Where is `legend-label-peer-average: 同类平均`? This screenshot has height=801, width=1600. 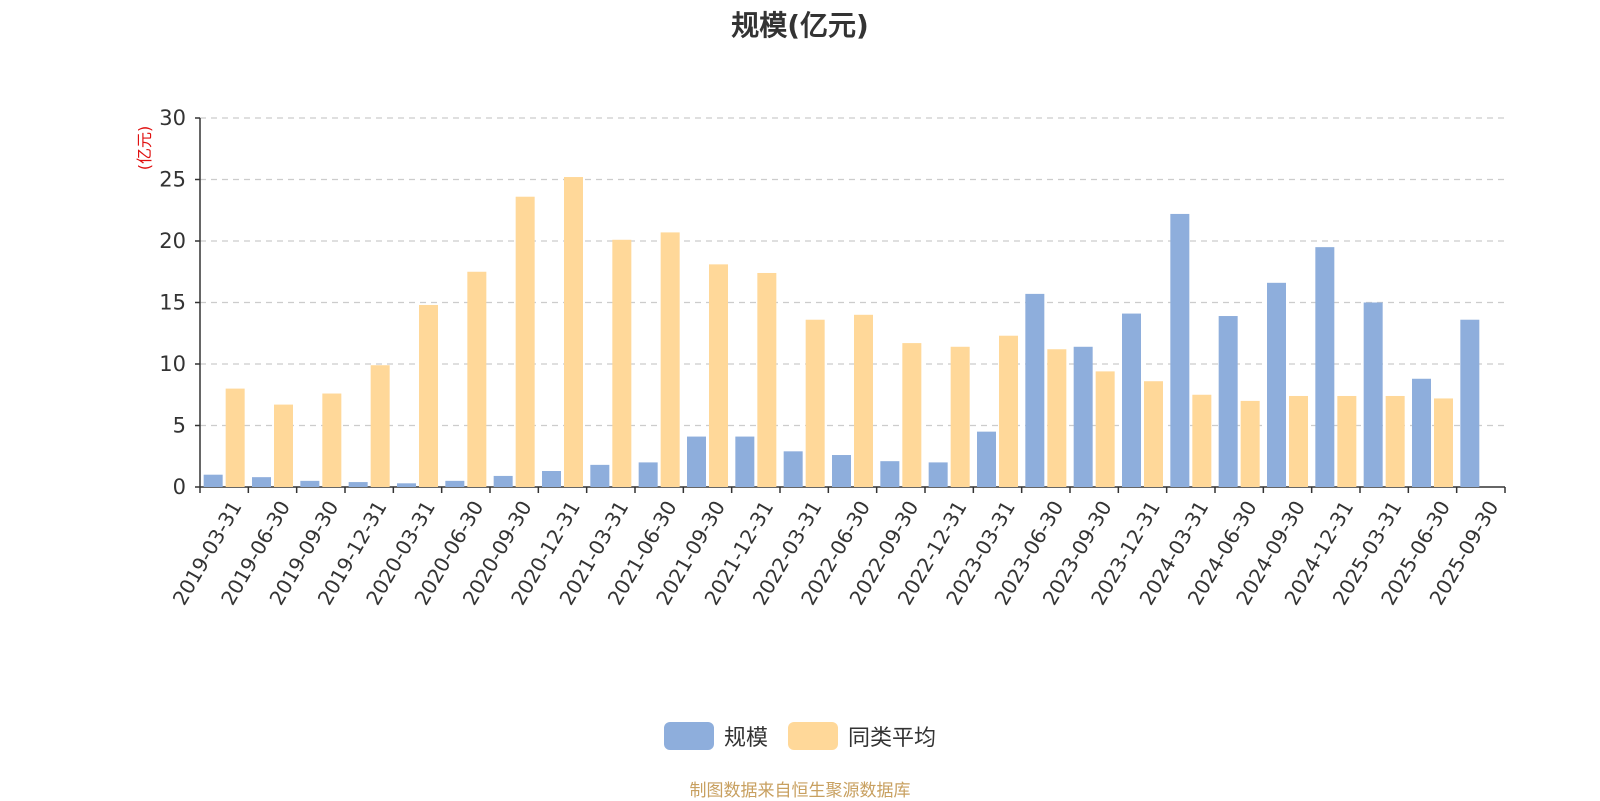
legend-label-peer-average: 同类平均 is located at coordinates (892, 738).